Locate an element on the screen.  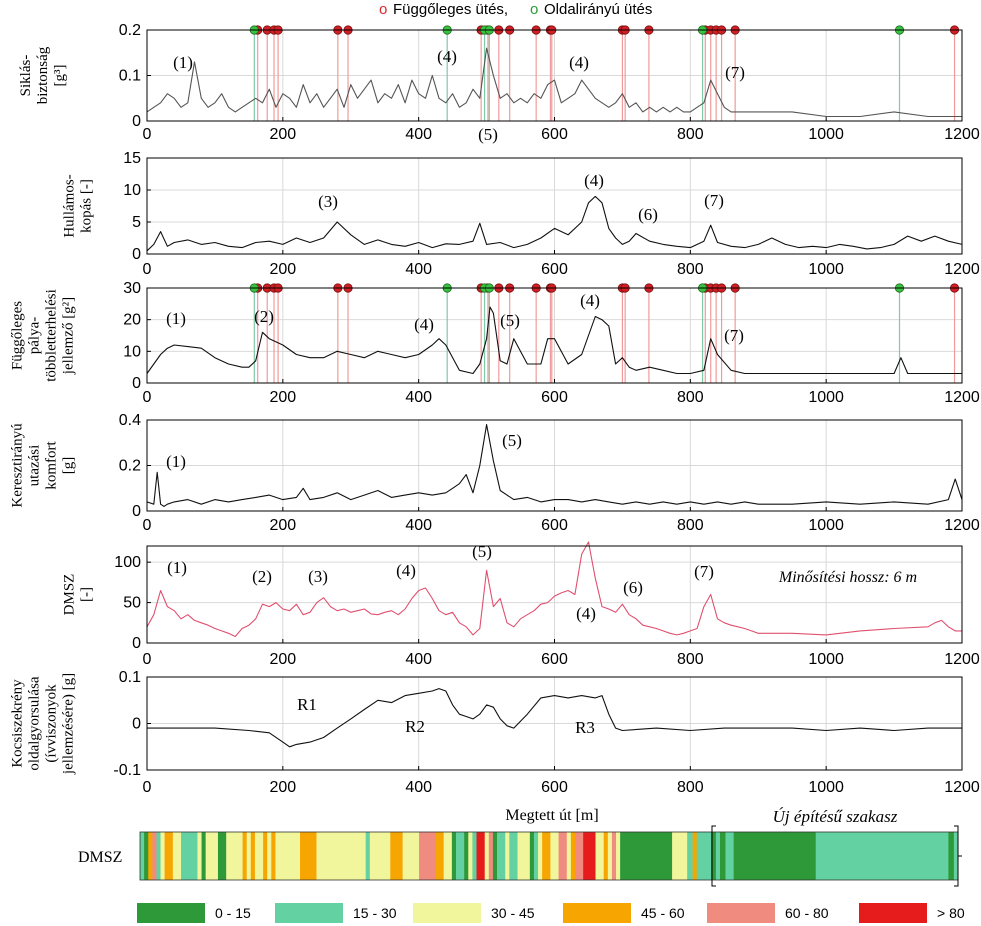
y-tick-label: 30 is located at coordinates (132, 288).